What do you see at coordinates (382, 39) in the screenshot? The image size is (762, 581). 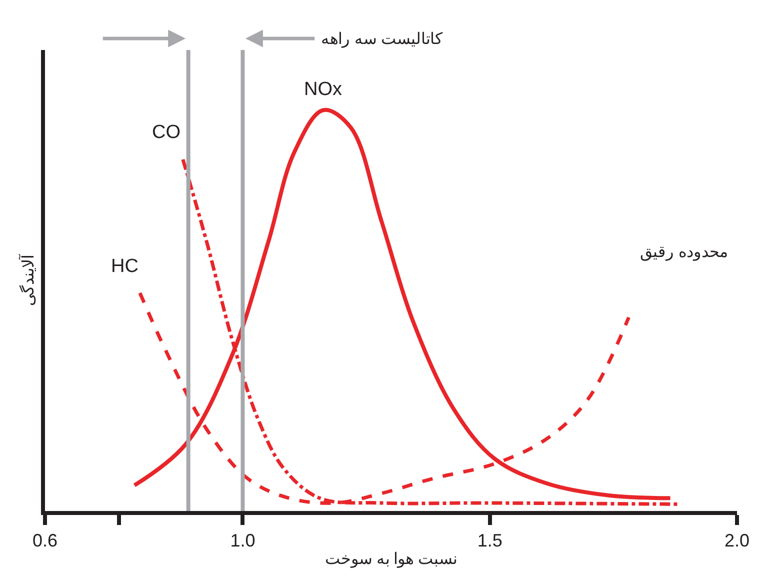 I see `text: کاتالیست سه راهه` at bounding box center [382, 39].